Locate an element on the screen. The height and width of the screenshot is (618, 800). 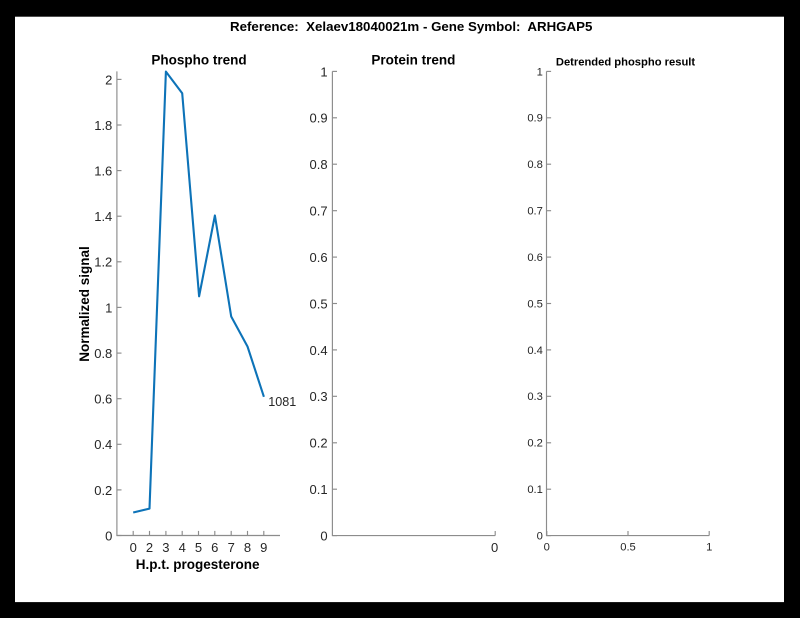
svg-text: 8 is located at coordinates (247, 547).